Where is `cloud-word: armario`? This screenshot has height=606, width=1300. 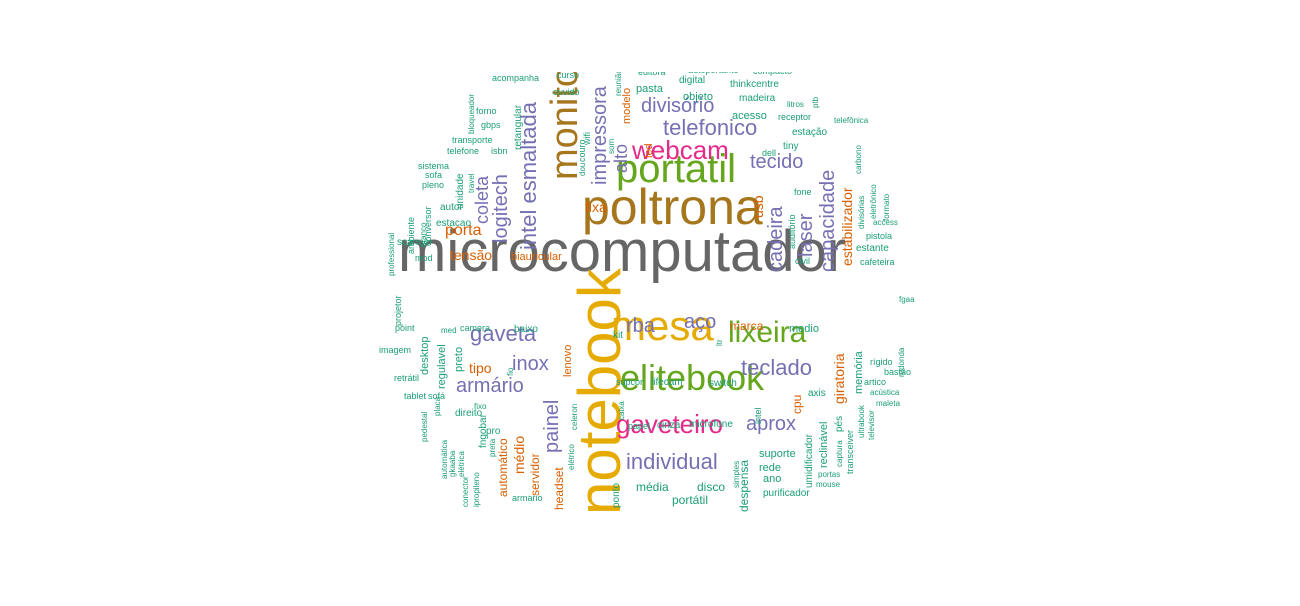 cloud-word: armario is located at coordinates (527, 498).